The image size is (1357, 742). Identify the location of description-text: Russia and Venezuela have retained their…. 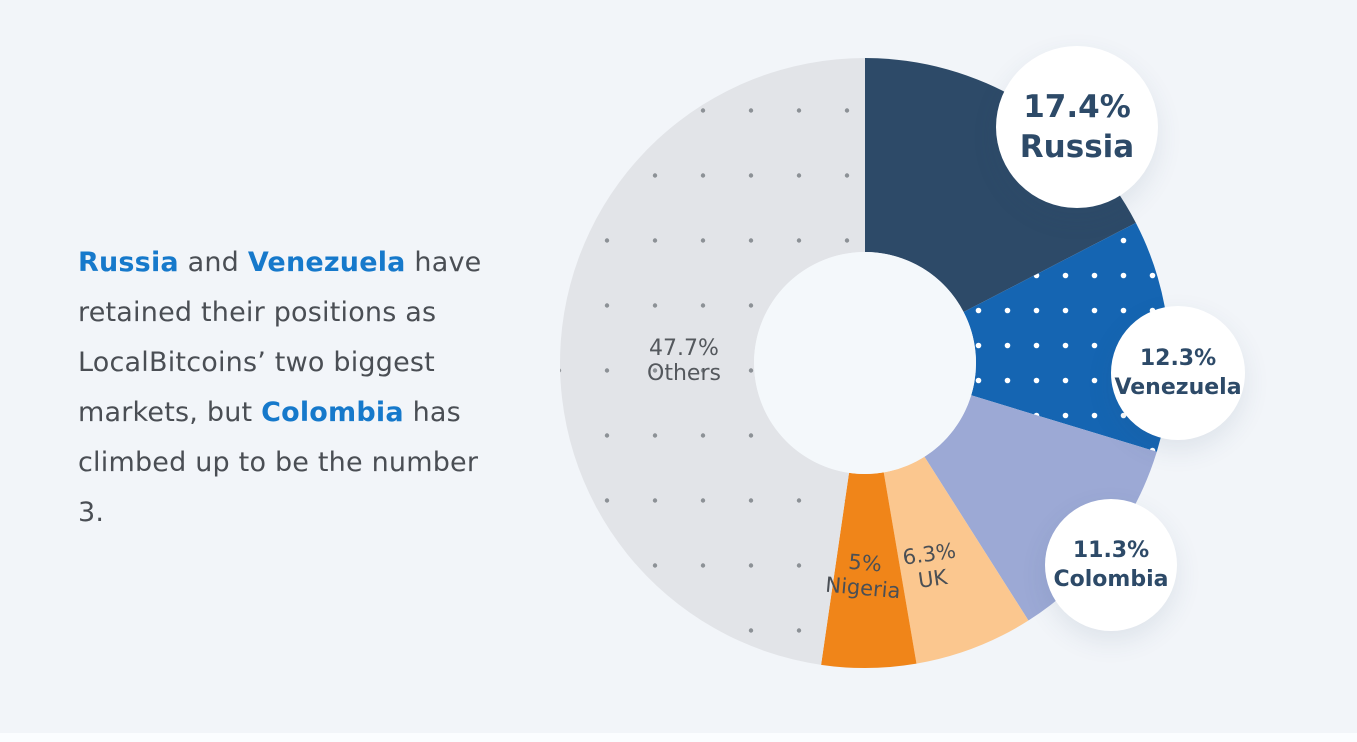
(290, 388).